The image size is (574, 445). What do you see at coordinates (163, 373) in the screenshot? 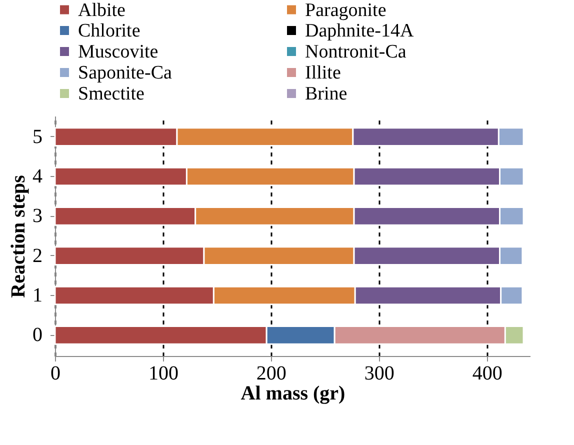
I see `x-tick-label: 100` at bounding box center [163, 373].